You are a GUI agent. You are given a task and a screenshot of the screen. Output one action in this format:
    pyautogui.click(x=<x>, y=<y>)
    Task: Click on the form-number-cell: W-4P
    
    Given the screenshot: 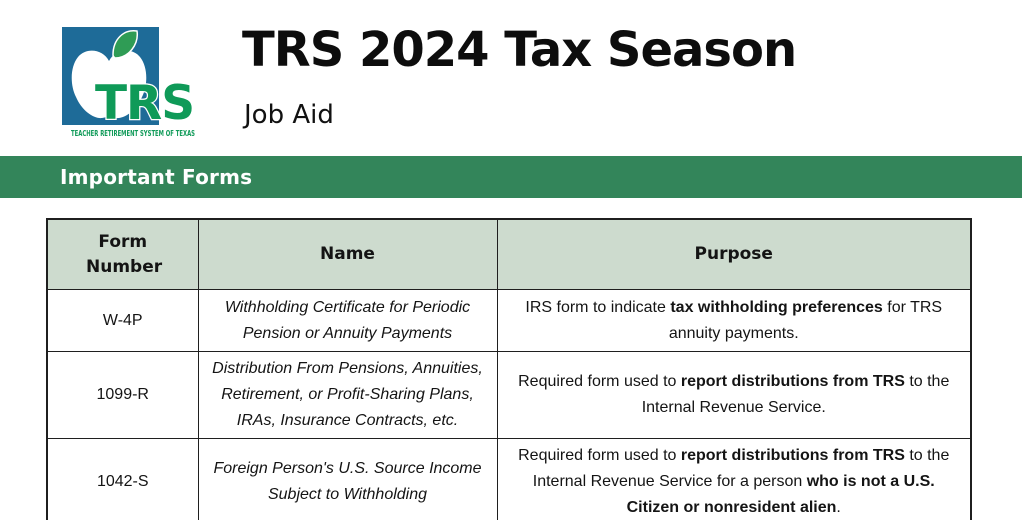 What is the action you would take?
    pyautogui.click(x=122, y=320)
    